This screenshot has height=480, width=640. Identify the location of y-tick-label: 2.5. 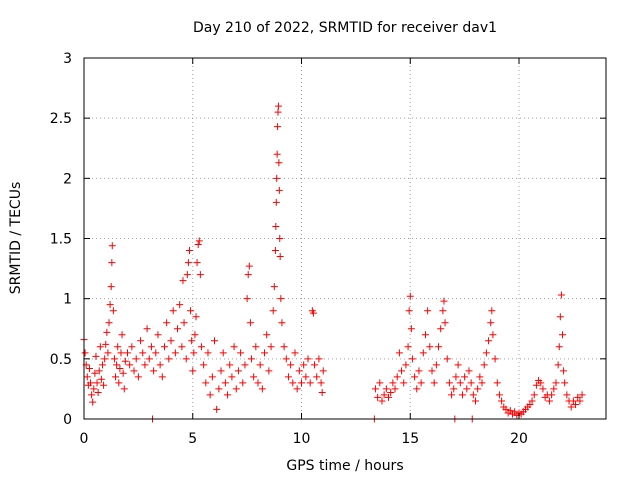
(61, 119).